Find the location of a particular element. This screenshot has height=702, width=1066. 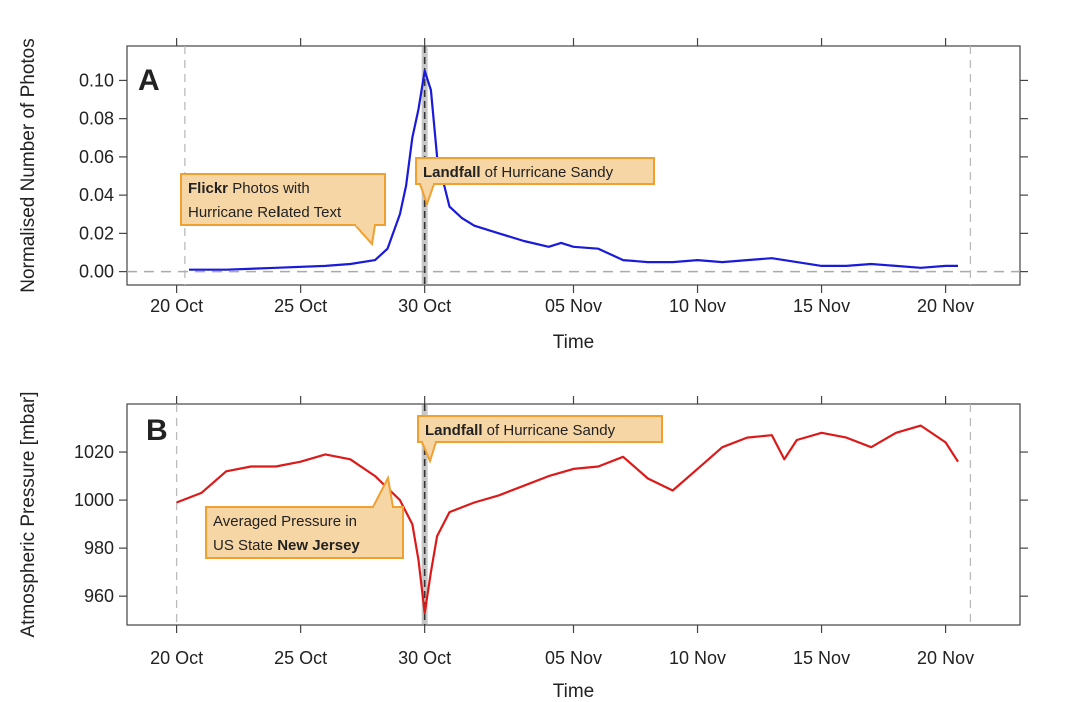

annotation-text: US State New Jersey is located at coordinates (286, 545).